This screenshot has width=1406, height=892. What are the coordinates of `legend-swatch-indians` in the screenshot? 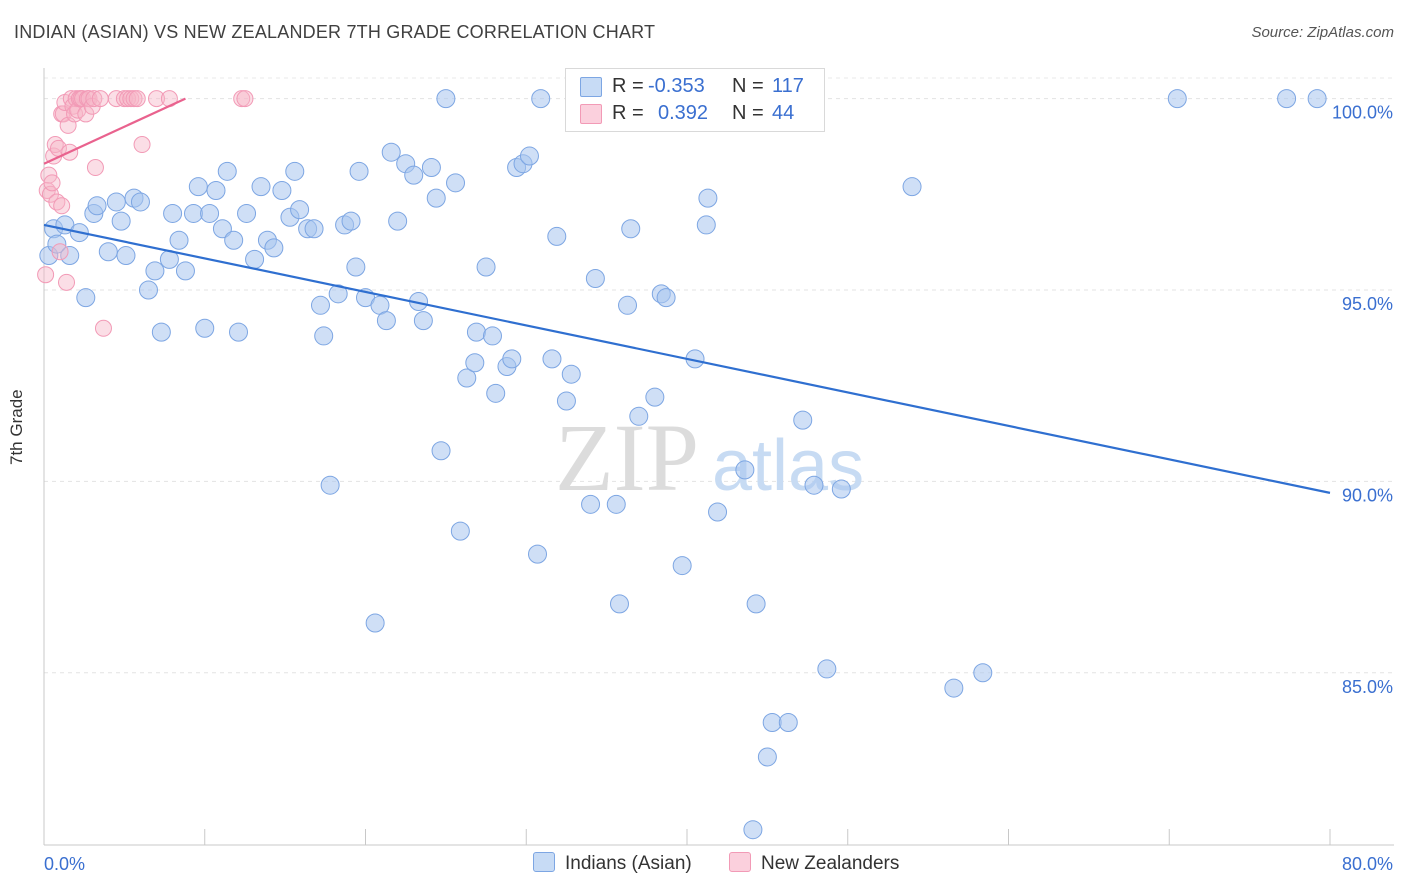 It's located at (591, 87).